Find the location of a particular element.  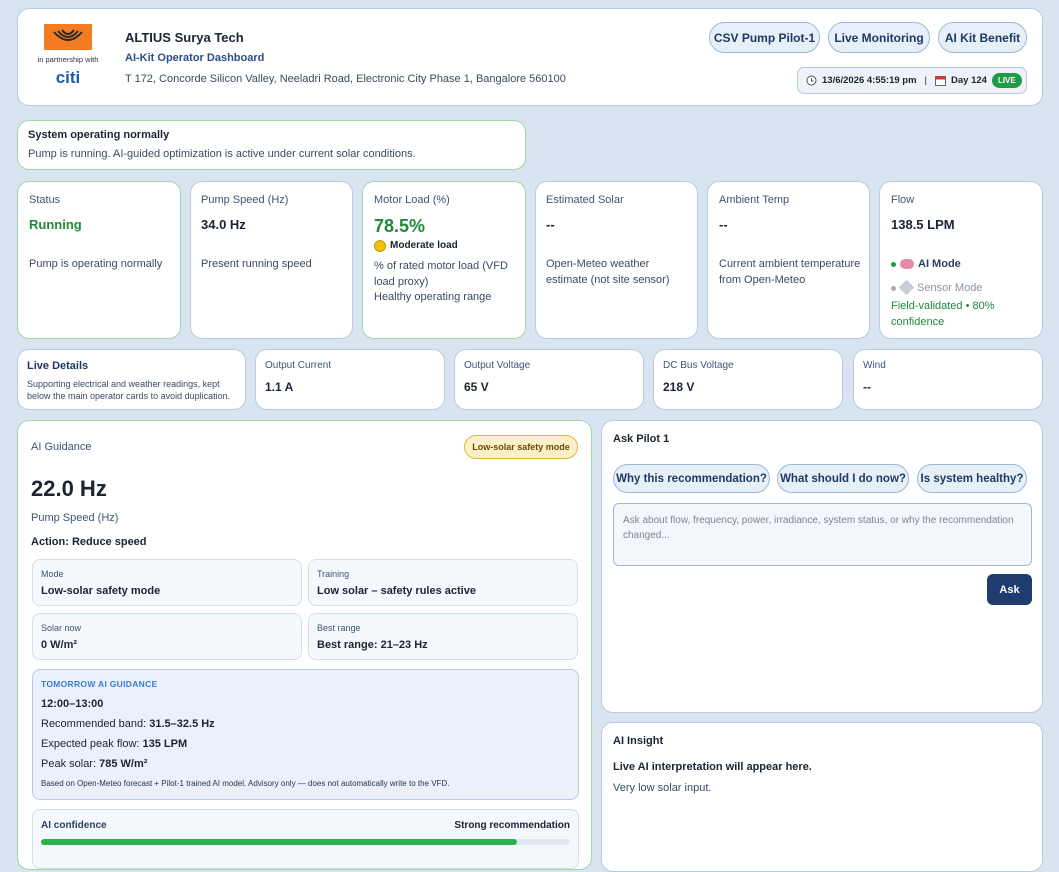

tomorrow-line: Recommended band: 31.5–32.5 Hz is located at coordinates (128, 724).